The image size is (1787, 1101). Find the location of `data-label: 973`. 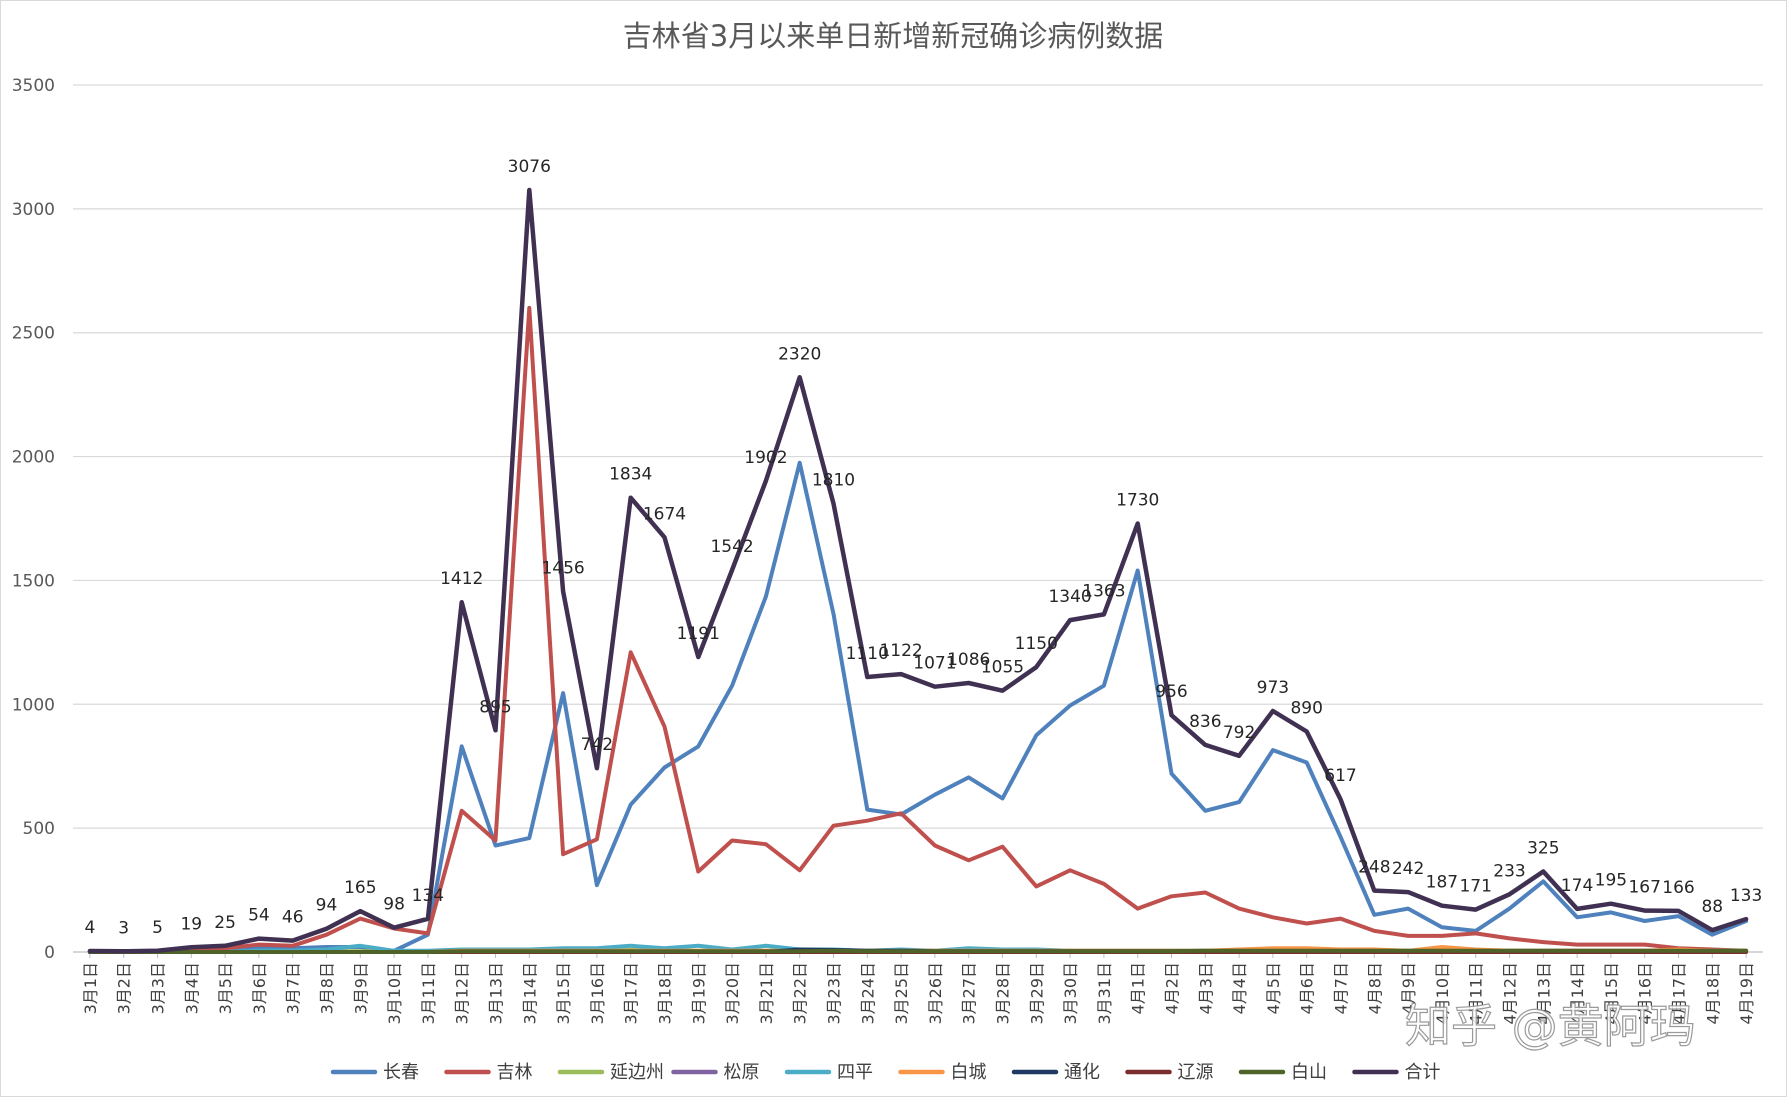

data-label: 973 is located at coordinates (1273, 688).